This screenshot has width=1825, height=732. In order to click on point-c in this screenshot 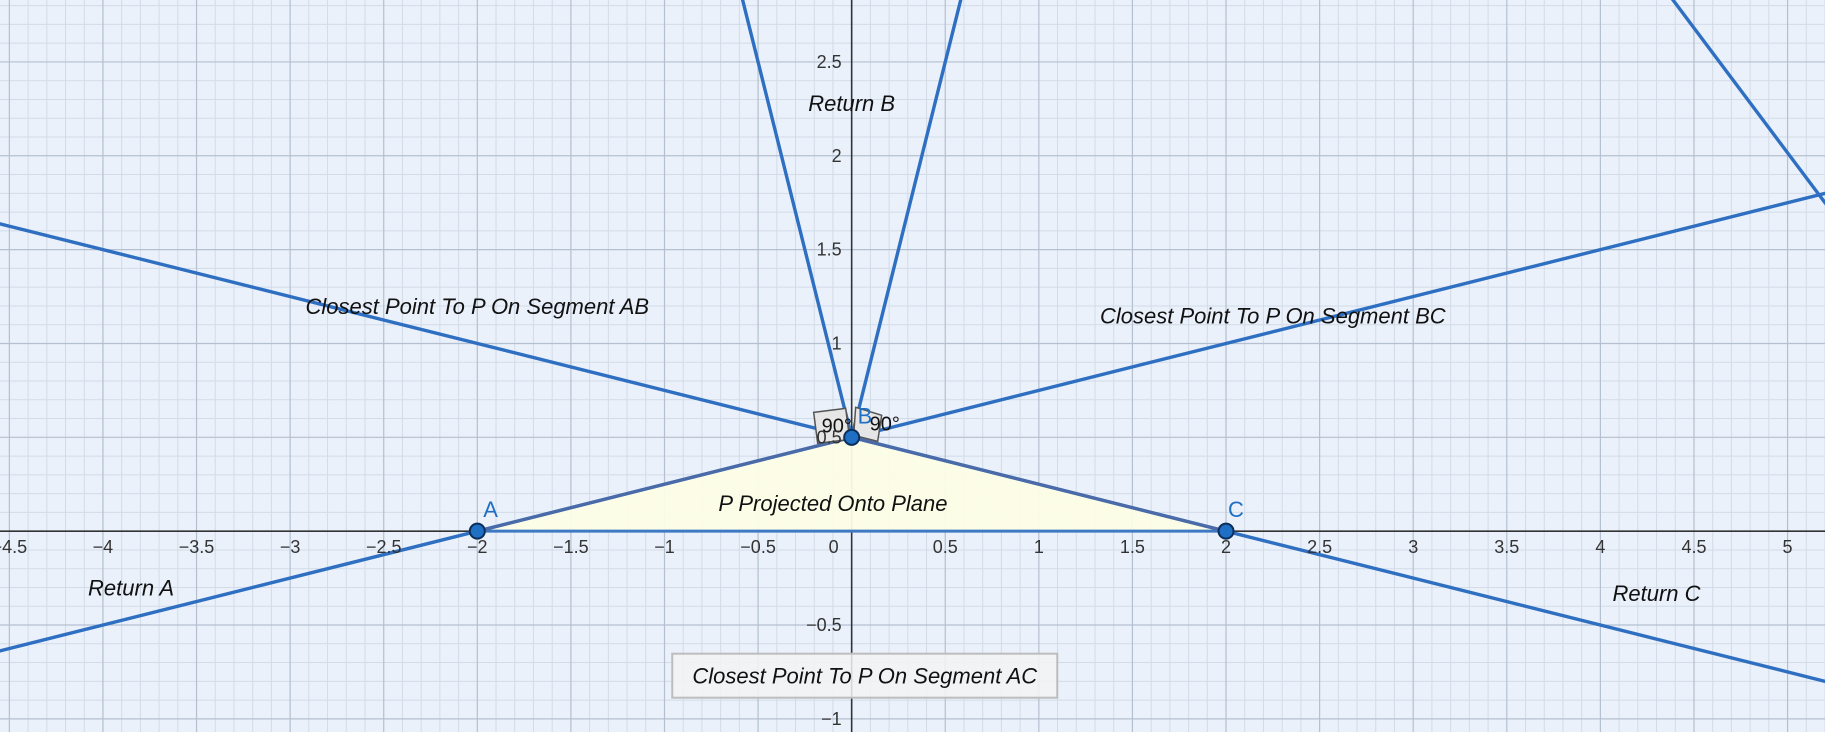, I will do `click(1226, 531)`.